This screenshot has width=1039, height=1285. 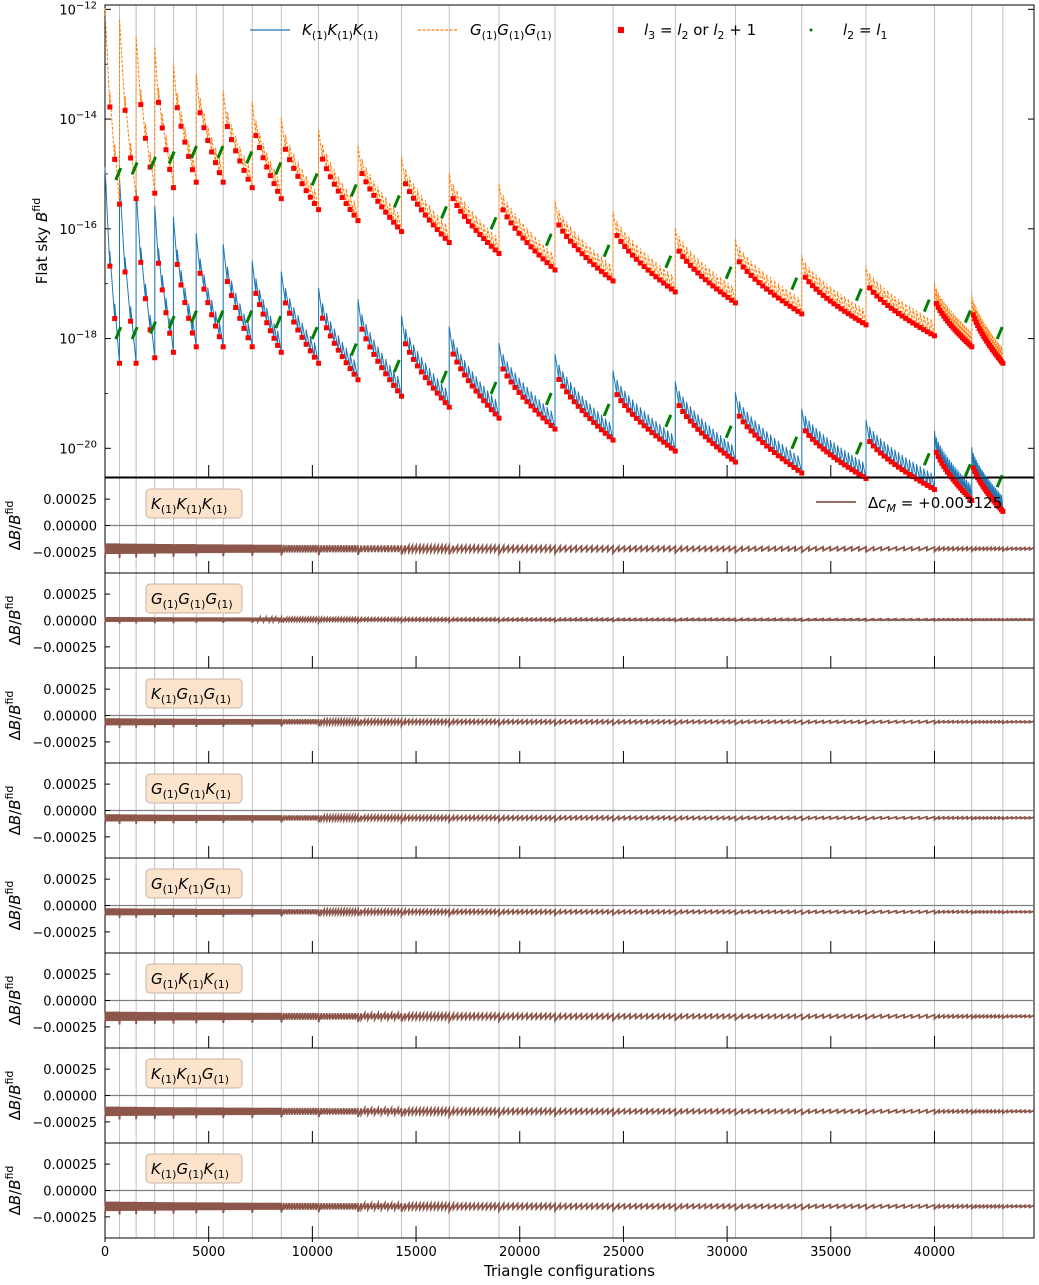 What do you see at coordinates (320, 35) in the screenshot?
I see `legend-label-kkk-sub-0: (1)` at bounding box center [320, 35].